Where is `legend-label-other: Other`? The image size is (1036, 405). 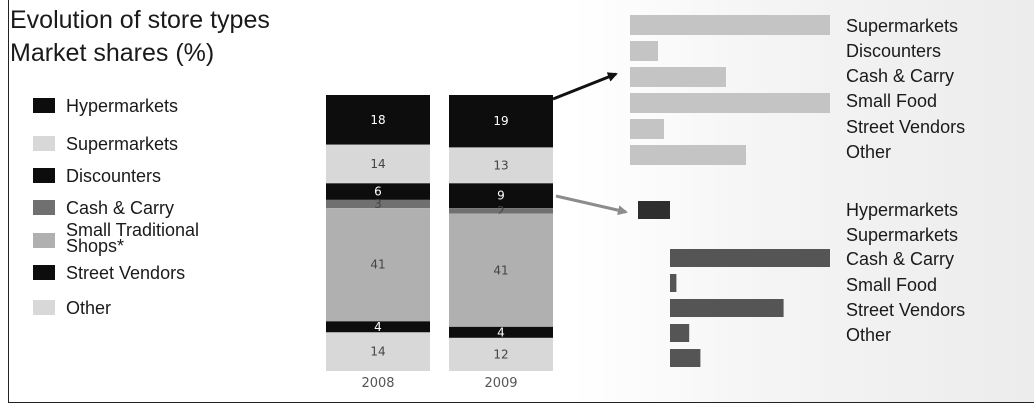 legend-label-other: Other is located at coordinates (88, 308).